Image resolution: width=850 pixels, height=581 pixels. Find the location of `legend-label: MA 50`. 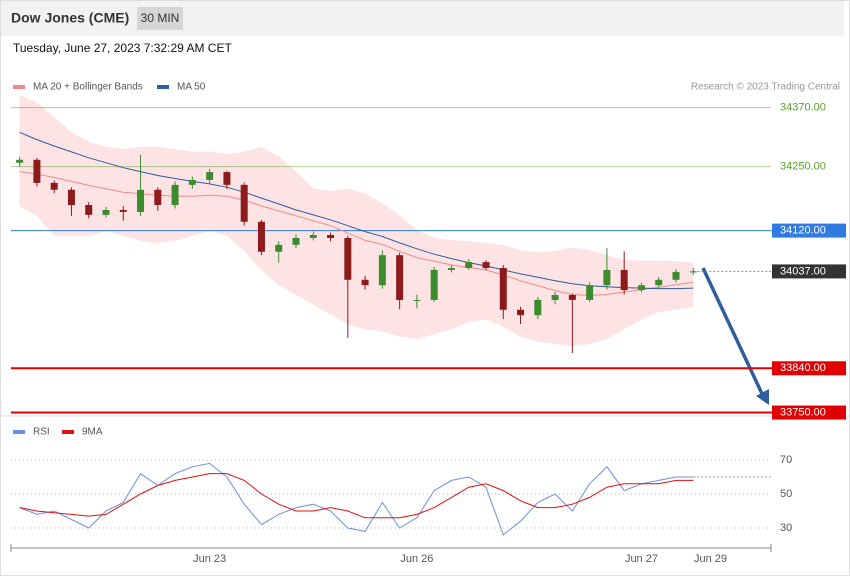

legend-label: MA 50 is located at coordinates (191, 87).